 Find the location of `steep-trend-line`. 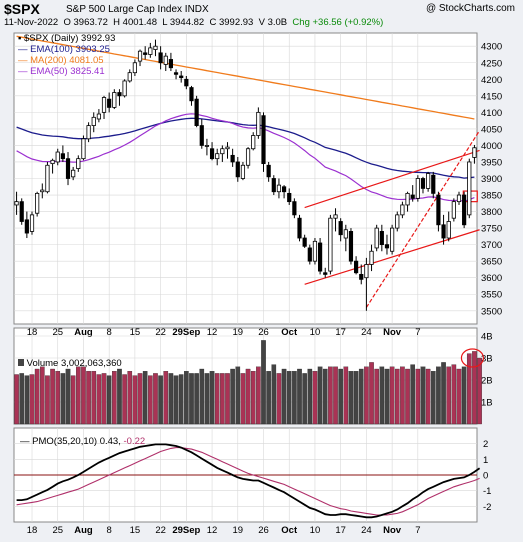

steep-trend-line is located at coordinates (423, 219).